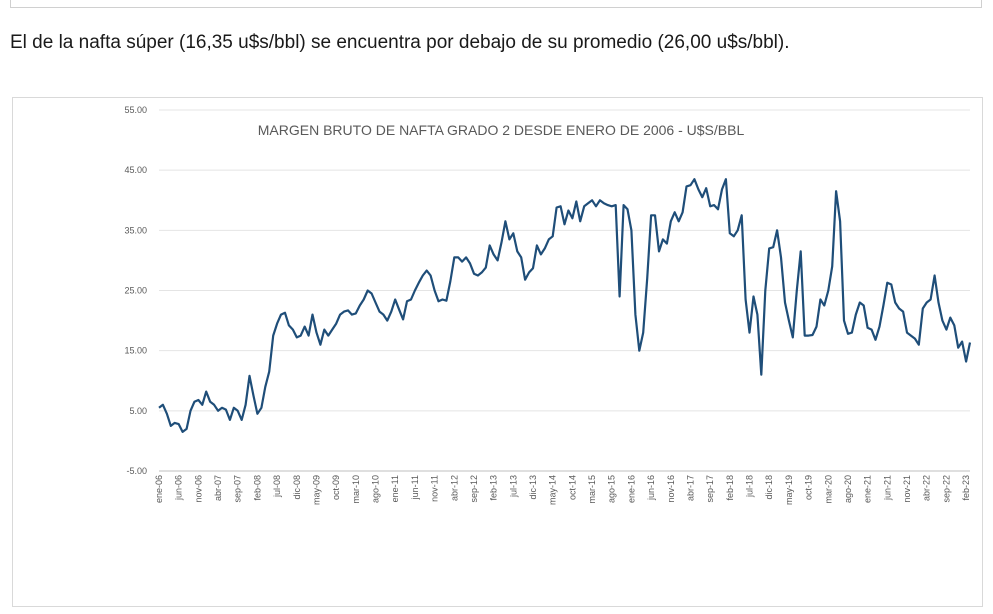  What do you see at coordinates (135, 170) in the screenshot?
I see `y-tick-label: 45.00` at bounding box center [135, 170].